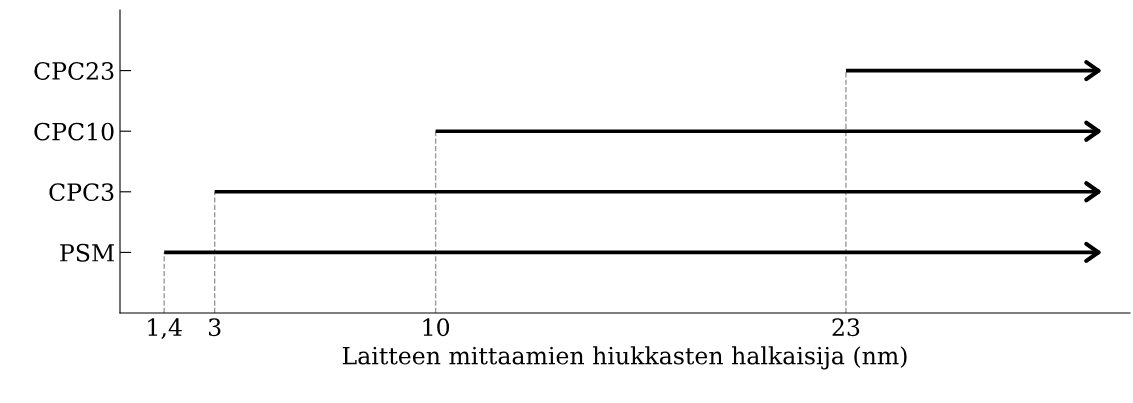  What do you see at coordinates (214, 327) in the screenshot?
I see `x-tick-label: 3` at bounding box center [214, 327].